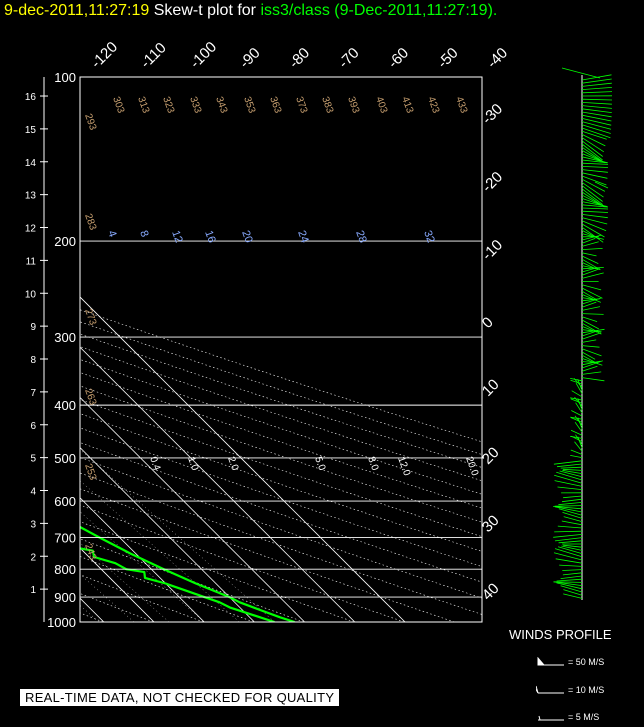 The width and height of the screenshot is (644, 727). Describe the element at coordinates (31, 196) in the screenshot. I see `height-tick-label: 13` at that location.